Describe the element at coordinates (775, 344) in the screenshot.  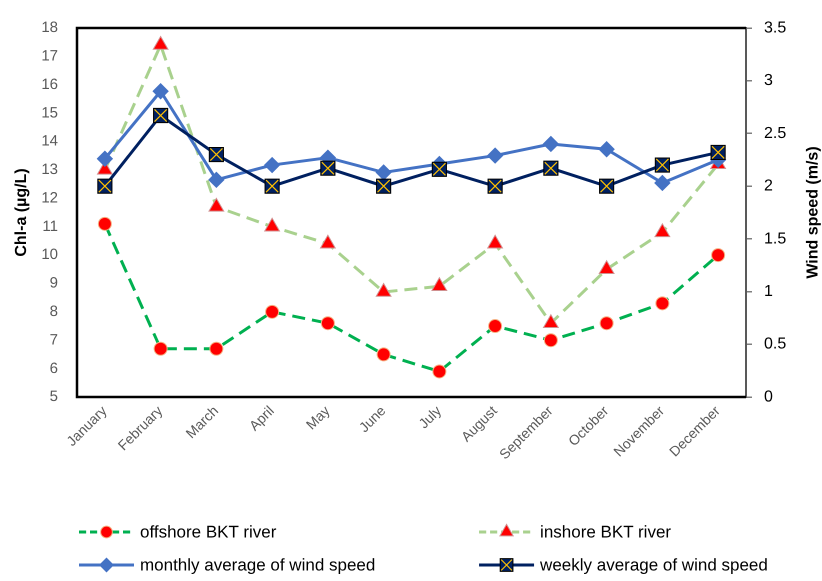
I see `y2-tick-label: 0.5` at that location.